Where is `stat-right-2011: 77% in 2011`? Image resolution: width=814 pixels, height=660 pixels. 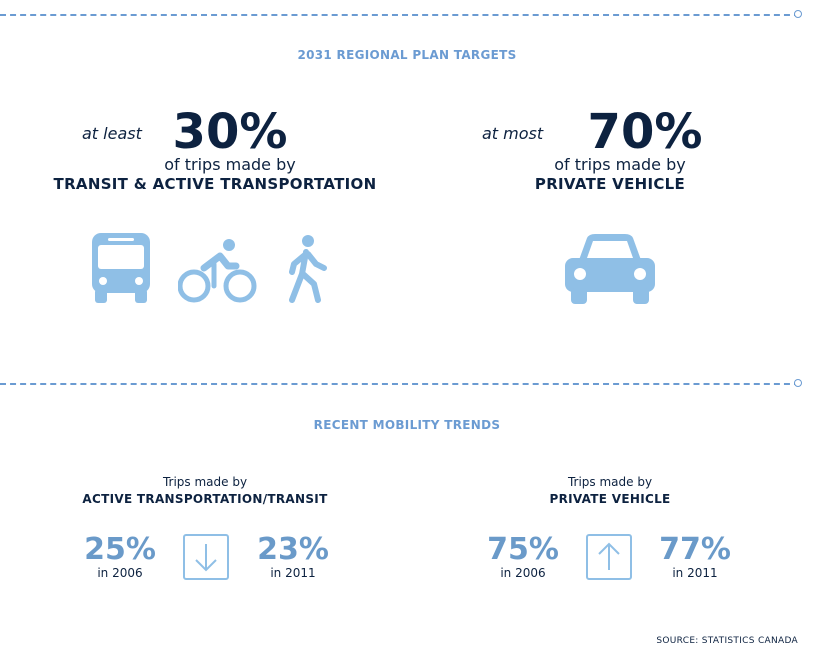 stat-right-2011: 77% in 2011 is located at coordinates (695, 556).